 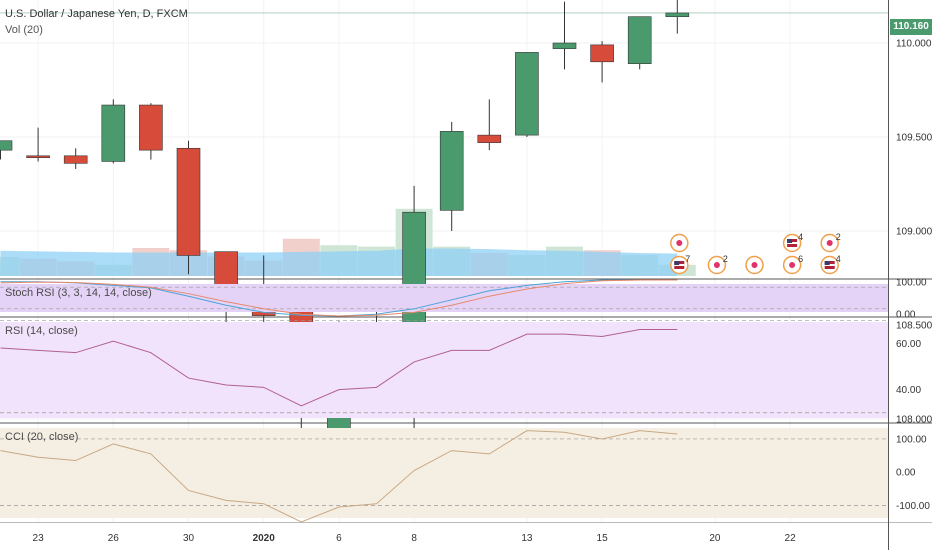 What do you see at coordinates (24, 30) in the screenshot?
I see `volume-legend: Vol (20)` at bounding box center [24, 30].